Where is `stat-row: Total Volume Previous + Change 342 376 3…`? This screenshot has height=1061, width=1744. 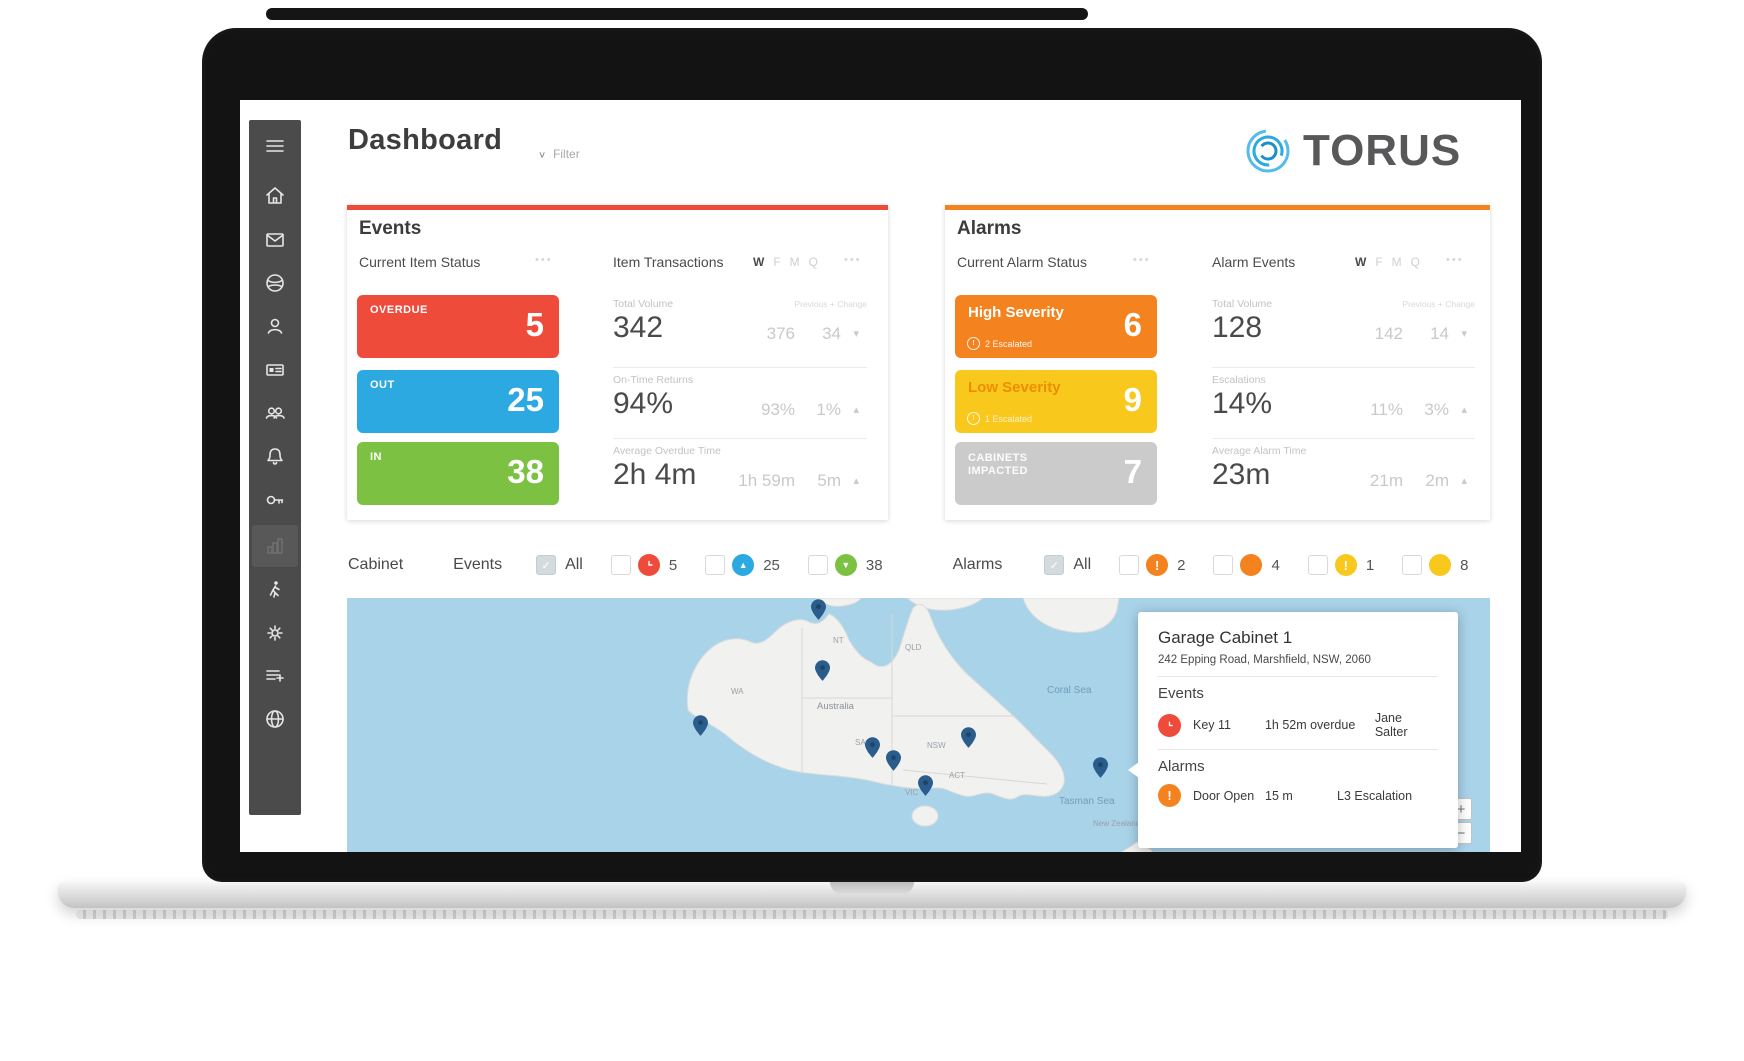
stat-row: Total Volume Previous + Change 342 376 3… is located at coordinates (740, 329).